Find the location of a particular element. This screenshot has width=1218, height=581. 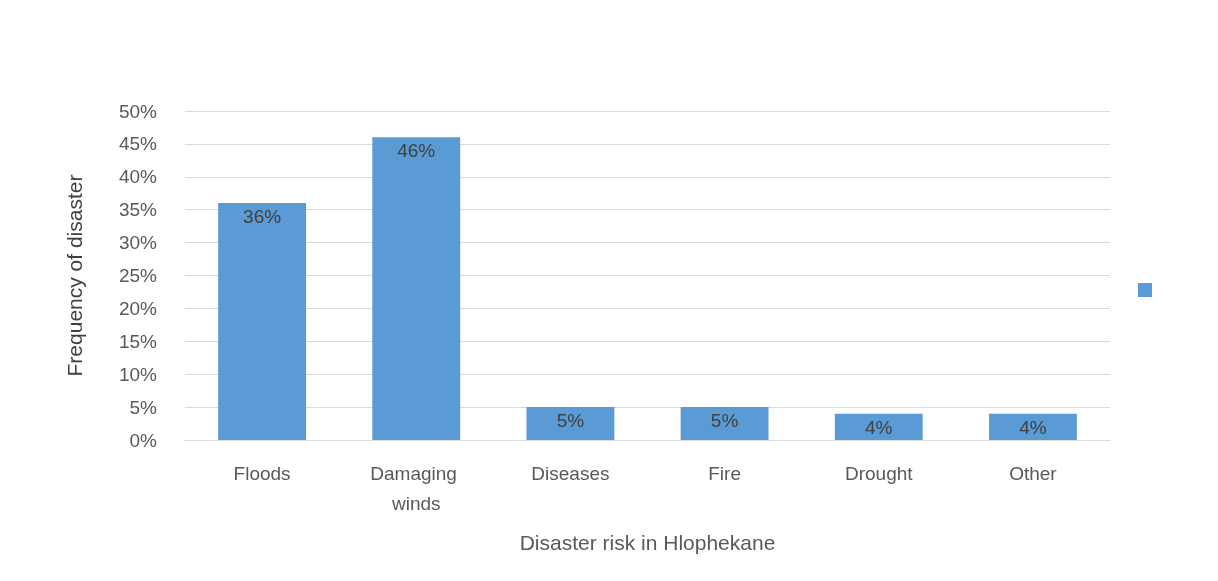

y-tick-label: 20% is located at coordinates (138, 308).